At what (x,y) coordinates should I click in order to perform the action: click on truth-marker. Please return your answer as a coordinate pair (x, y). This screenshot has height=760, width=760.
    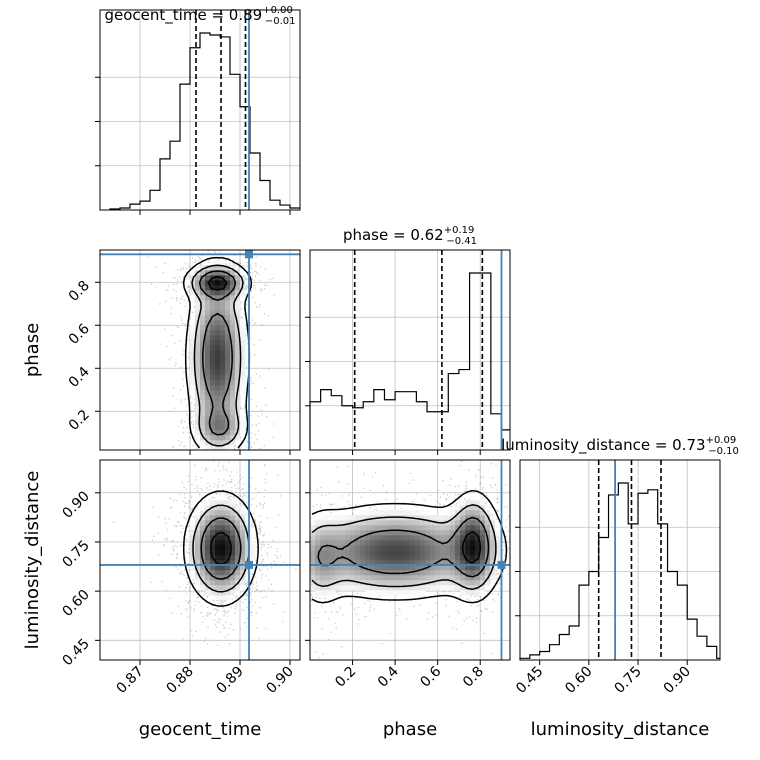
    Looking at the image, I should click on (501, 564).